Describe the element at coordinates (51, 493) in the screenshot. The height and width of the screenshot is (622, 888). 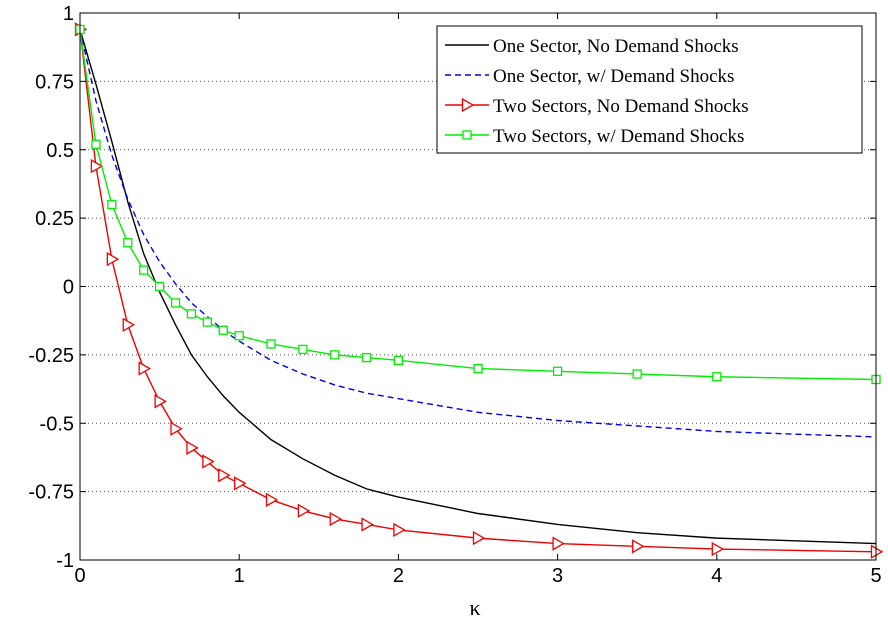
I see `y-tick-label: -0.75` at that location.